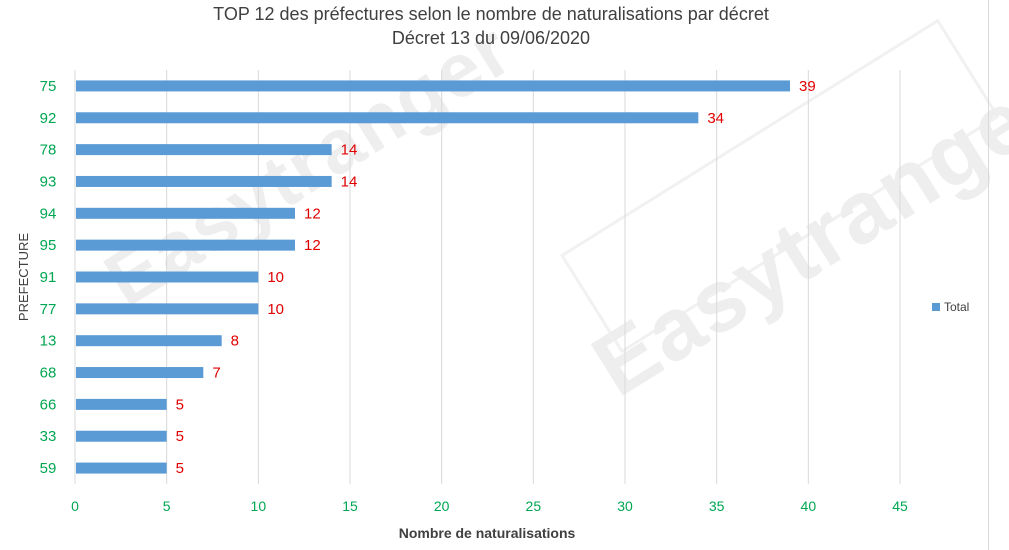  Describe the element at coordinates (48, 277) in the screenshot. I see `category-label: 91` at that location.